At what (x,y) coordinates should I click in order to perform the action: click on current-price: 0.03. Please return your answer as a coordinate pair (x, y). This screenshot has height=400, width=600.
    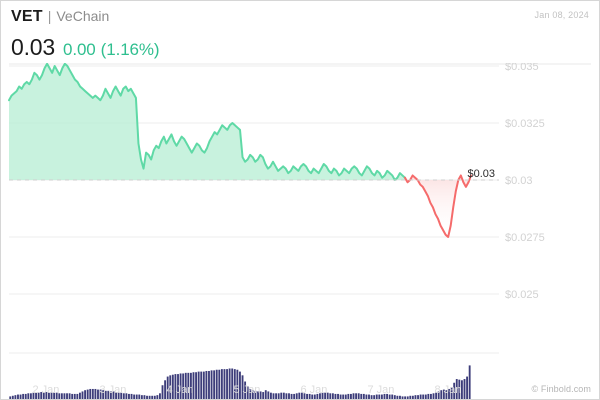
    Looking at the image, I should click on (33, 47).